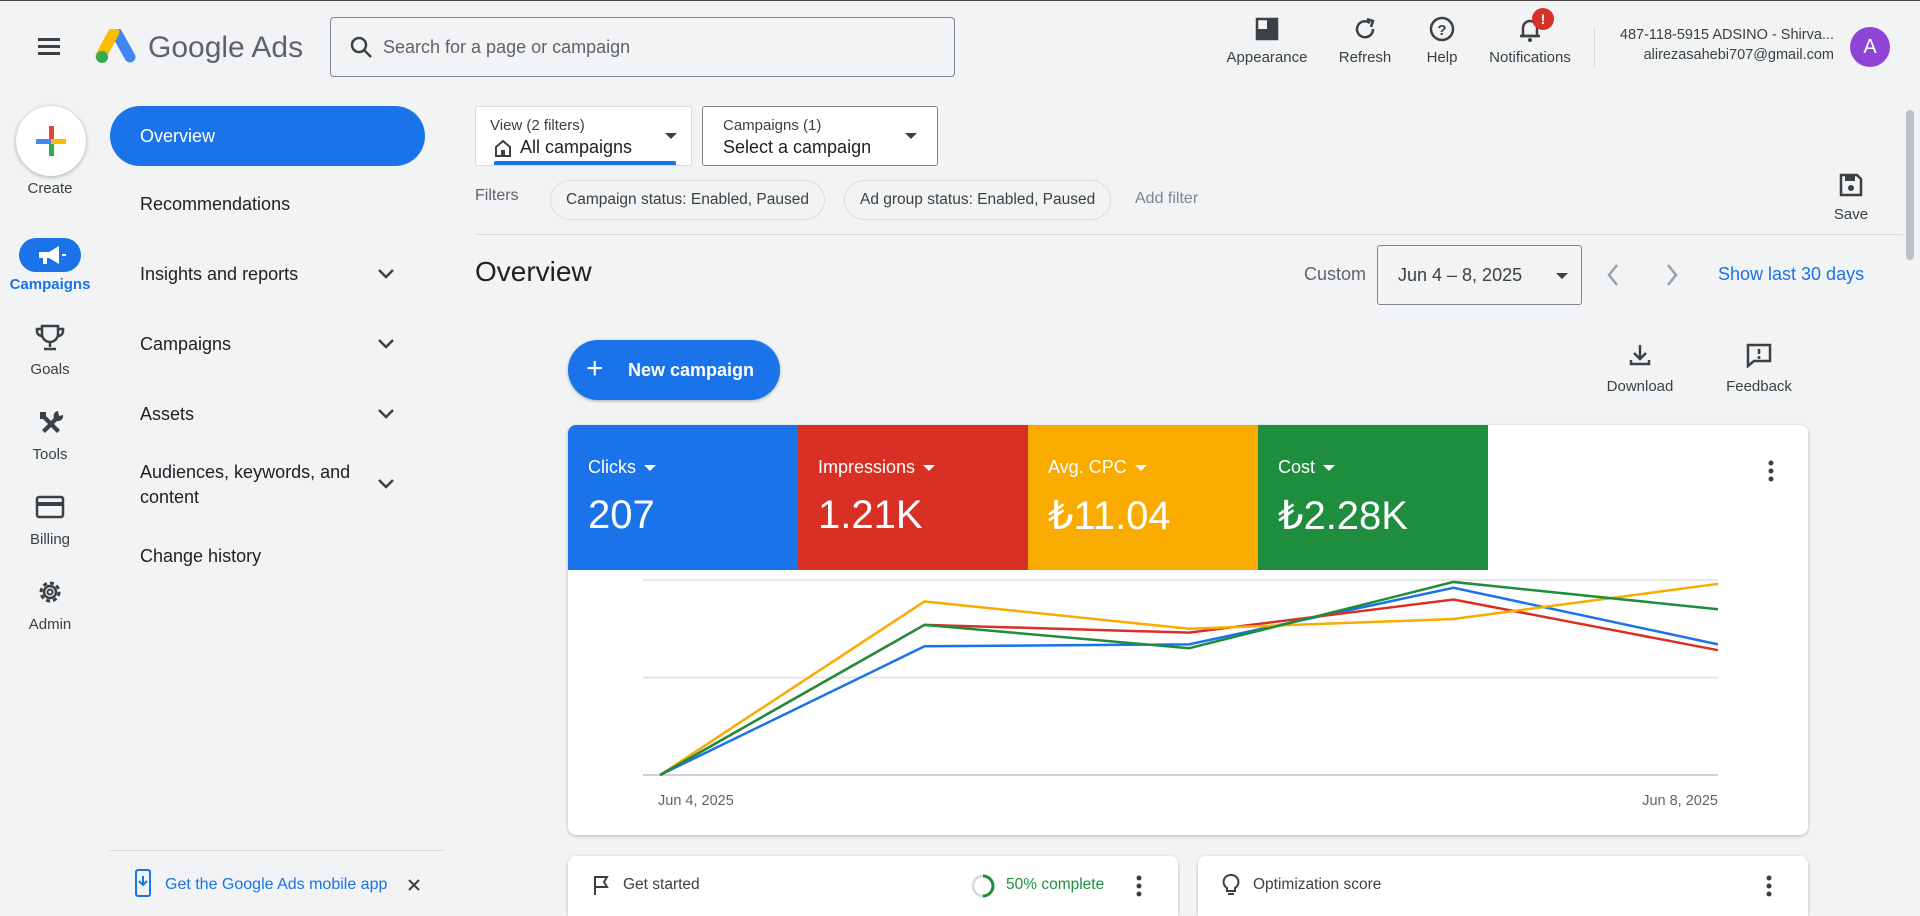  Describe the element at coordinates (276, 884) in the screenshot. I see `app-promo-link: Get the Google Ads mobile app` at that location.